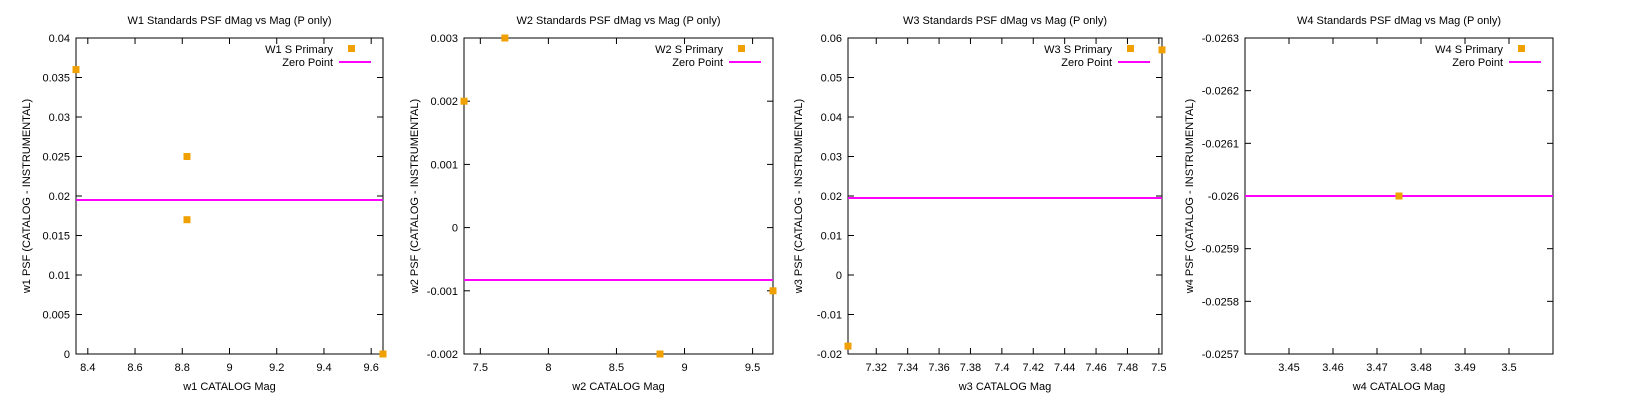 This screenshot has width=1625, height=413. I want to click on chart-2-x-tick-label: 8, so click(548, 368).